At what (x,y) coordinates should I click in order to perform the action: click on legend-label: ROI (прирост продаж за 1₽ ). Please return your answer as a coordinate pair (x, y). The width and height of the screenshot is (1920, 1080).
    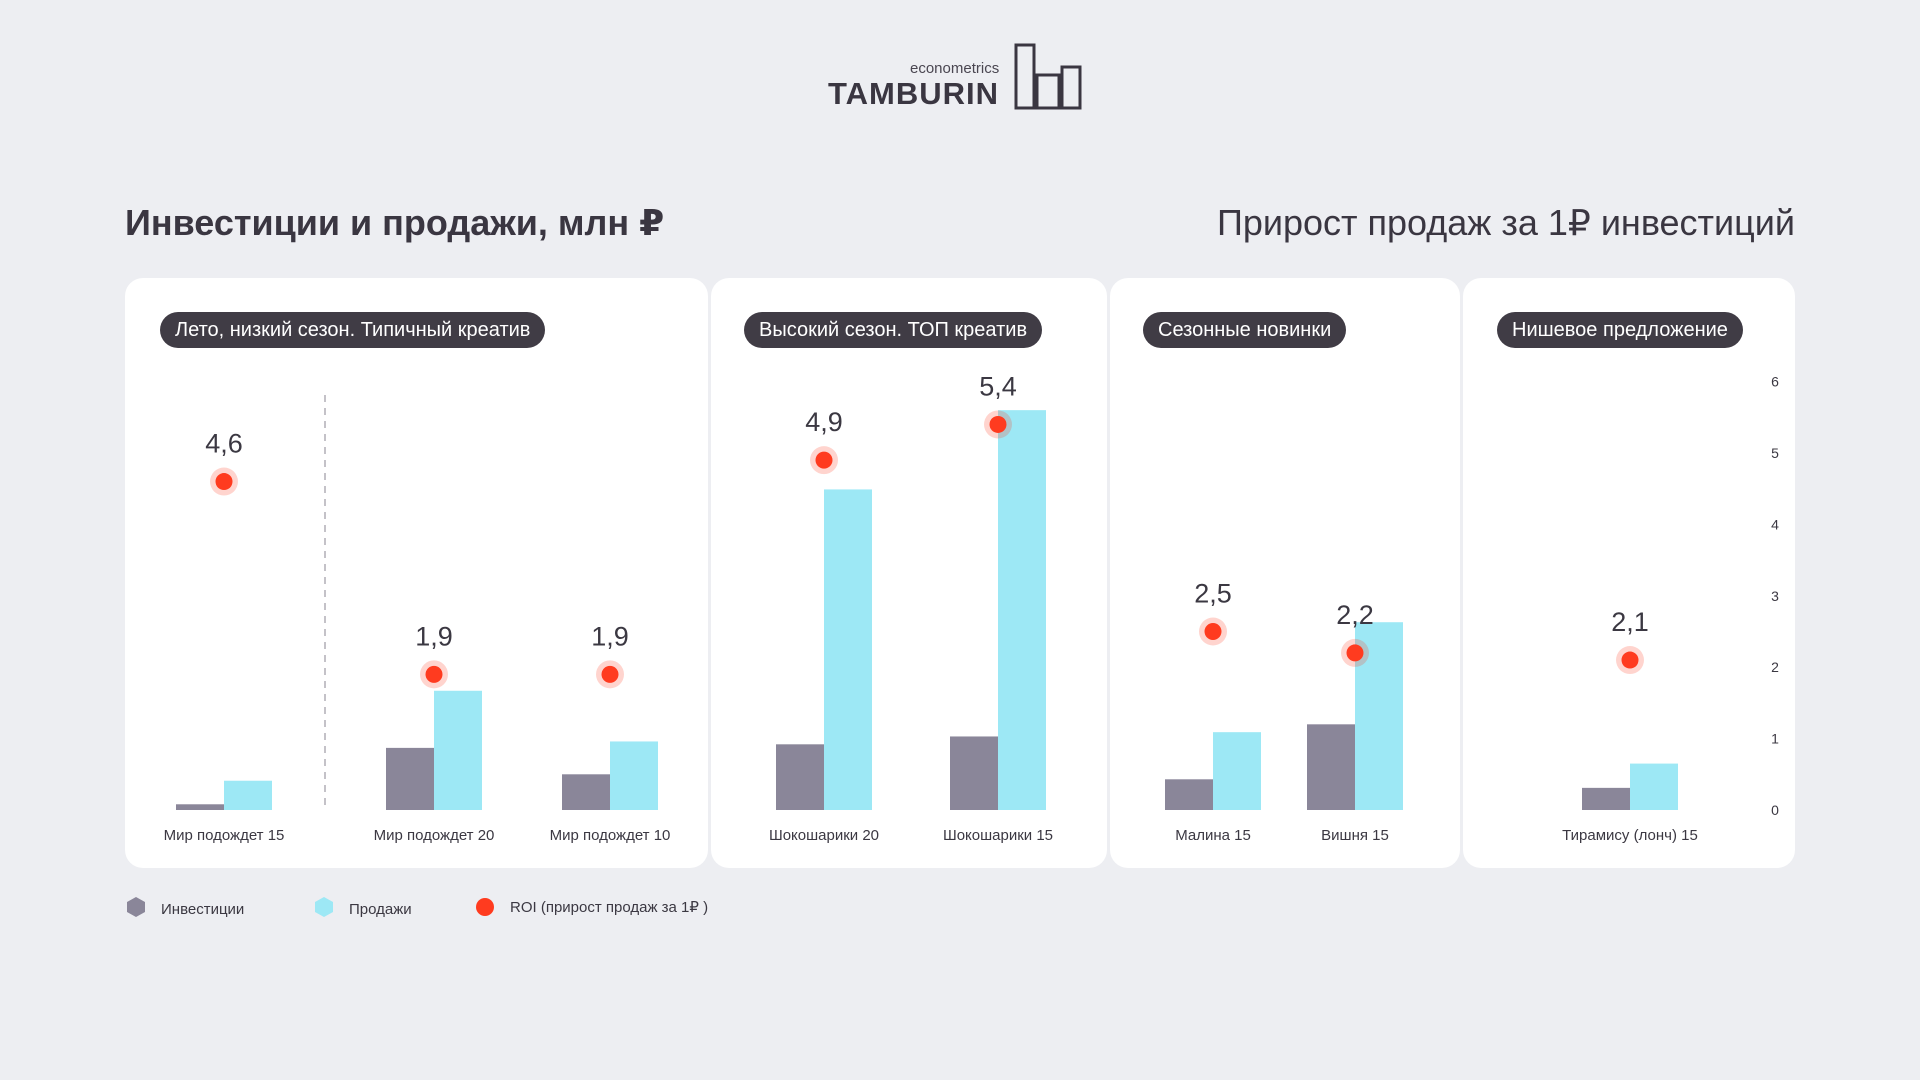
    Looking at the image, I should click on (609, 907).